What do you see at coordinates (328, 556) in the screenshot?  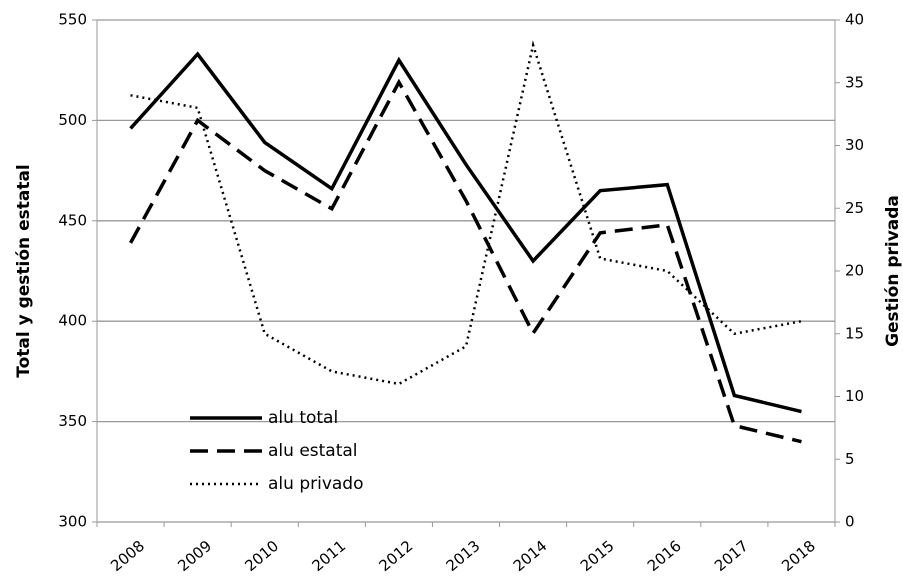 I see `x-tick-label: 2011` at bounding box center [328, 556].